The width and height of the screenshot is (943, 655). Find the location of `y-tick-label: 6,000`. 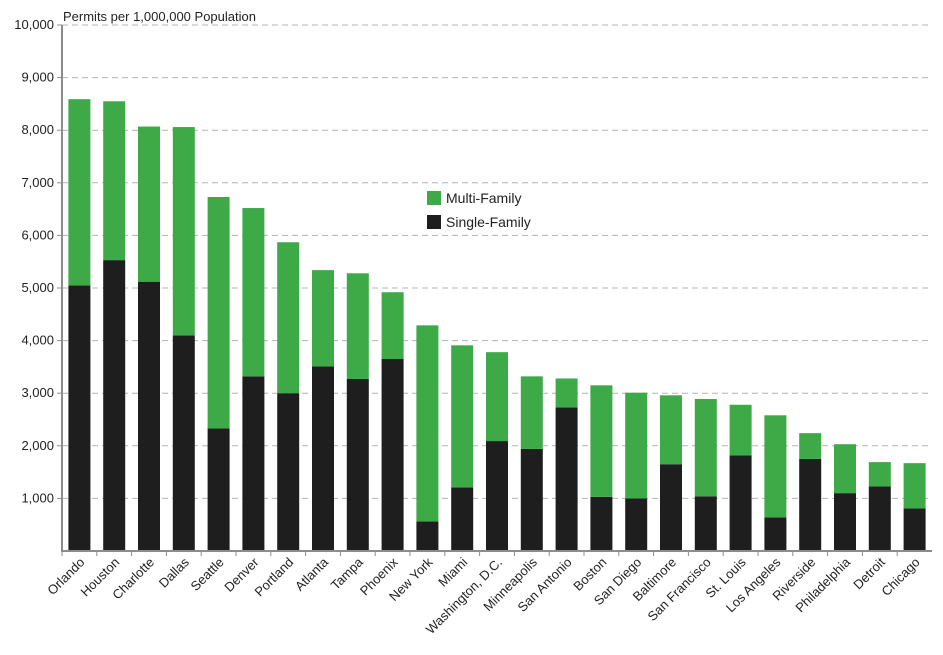

y-tick-label: 6,000 is located at coordinates (37, 234).